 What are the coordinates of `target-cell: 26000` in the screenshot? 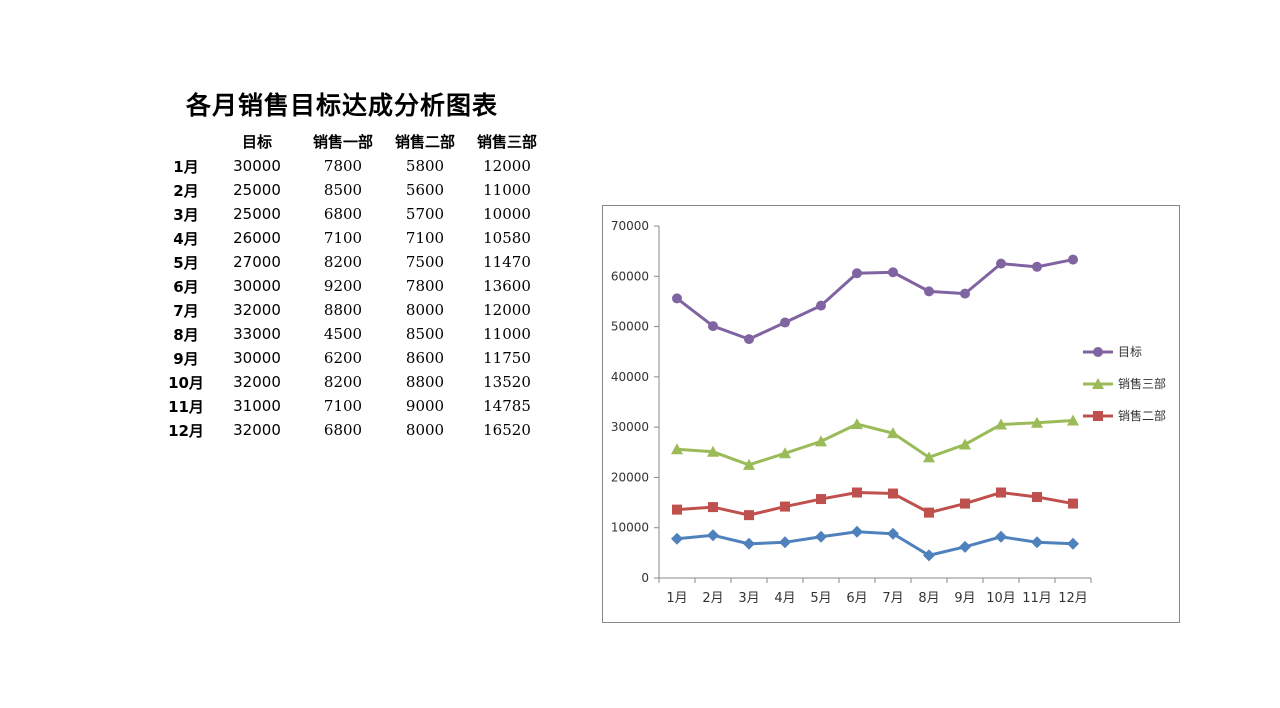 It's located at (257, 238).